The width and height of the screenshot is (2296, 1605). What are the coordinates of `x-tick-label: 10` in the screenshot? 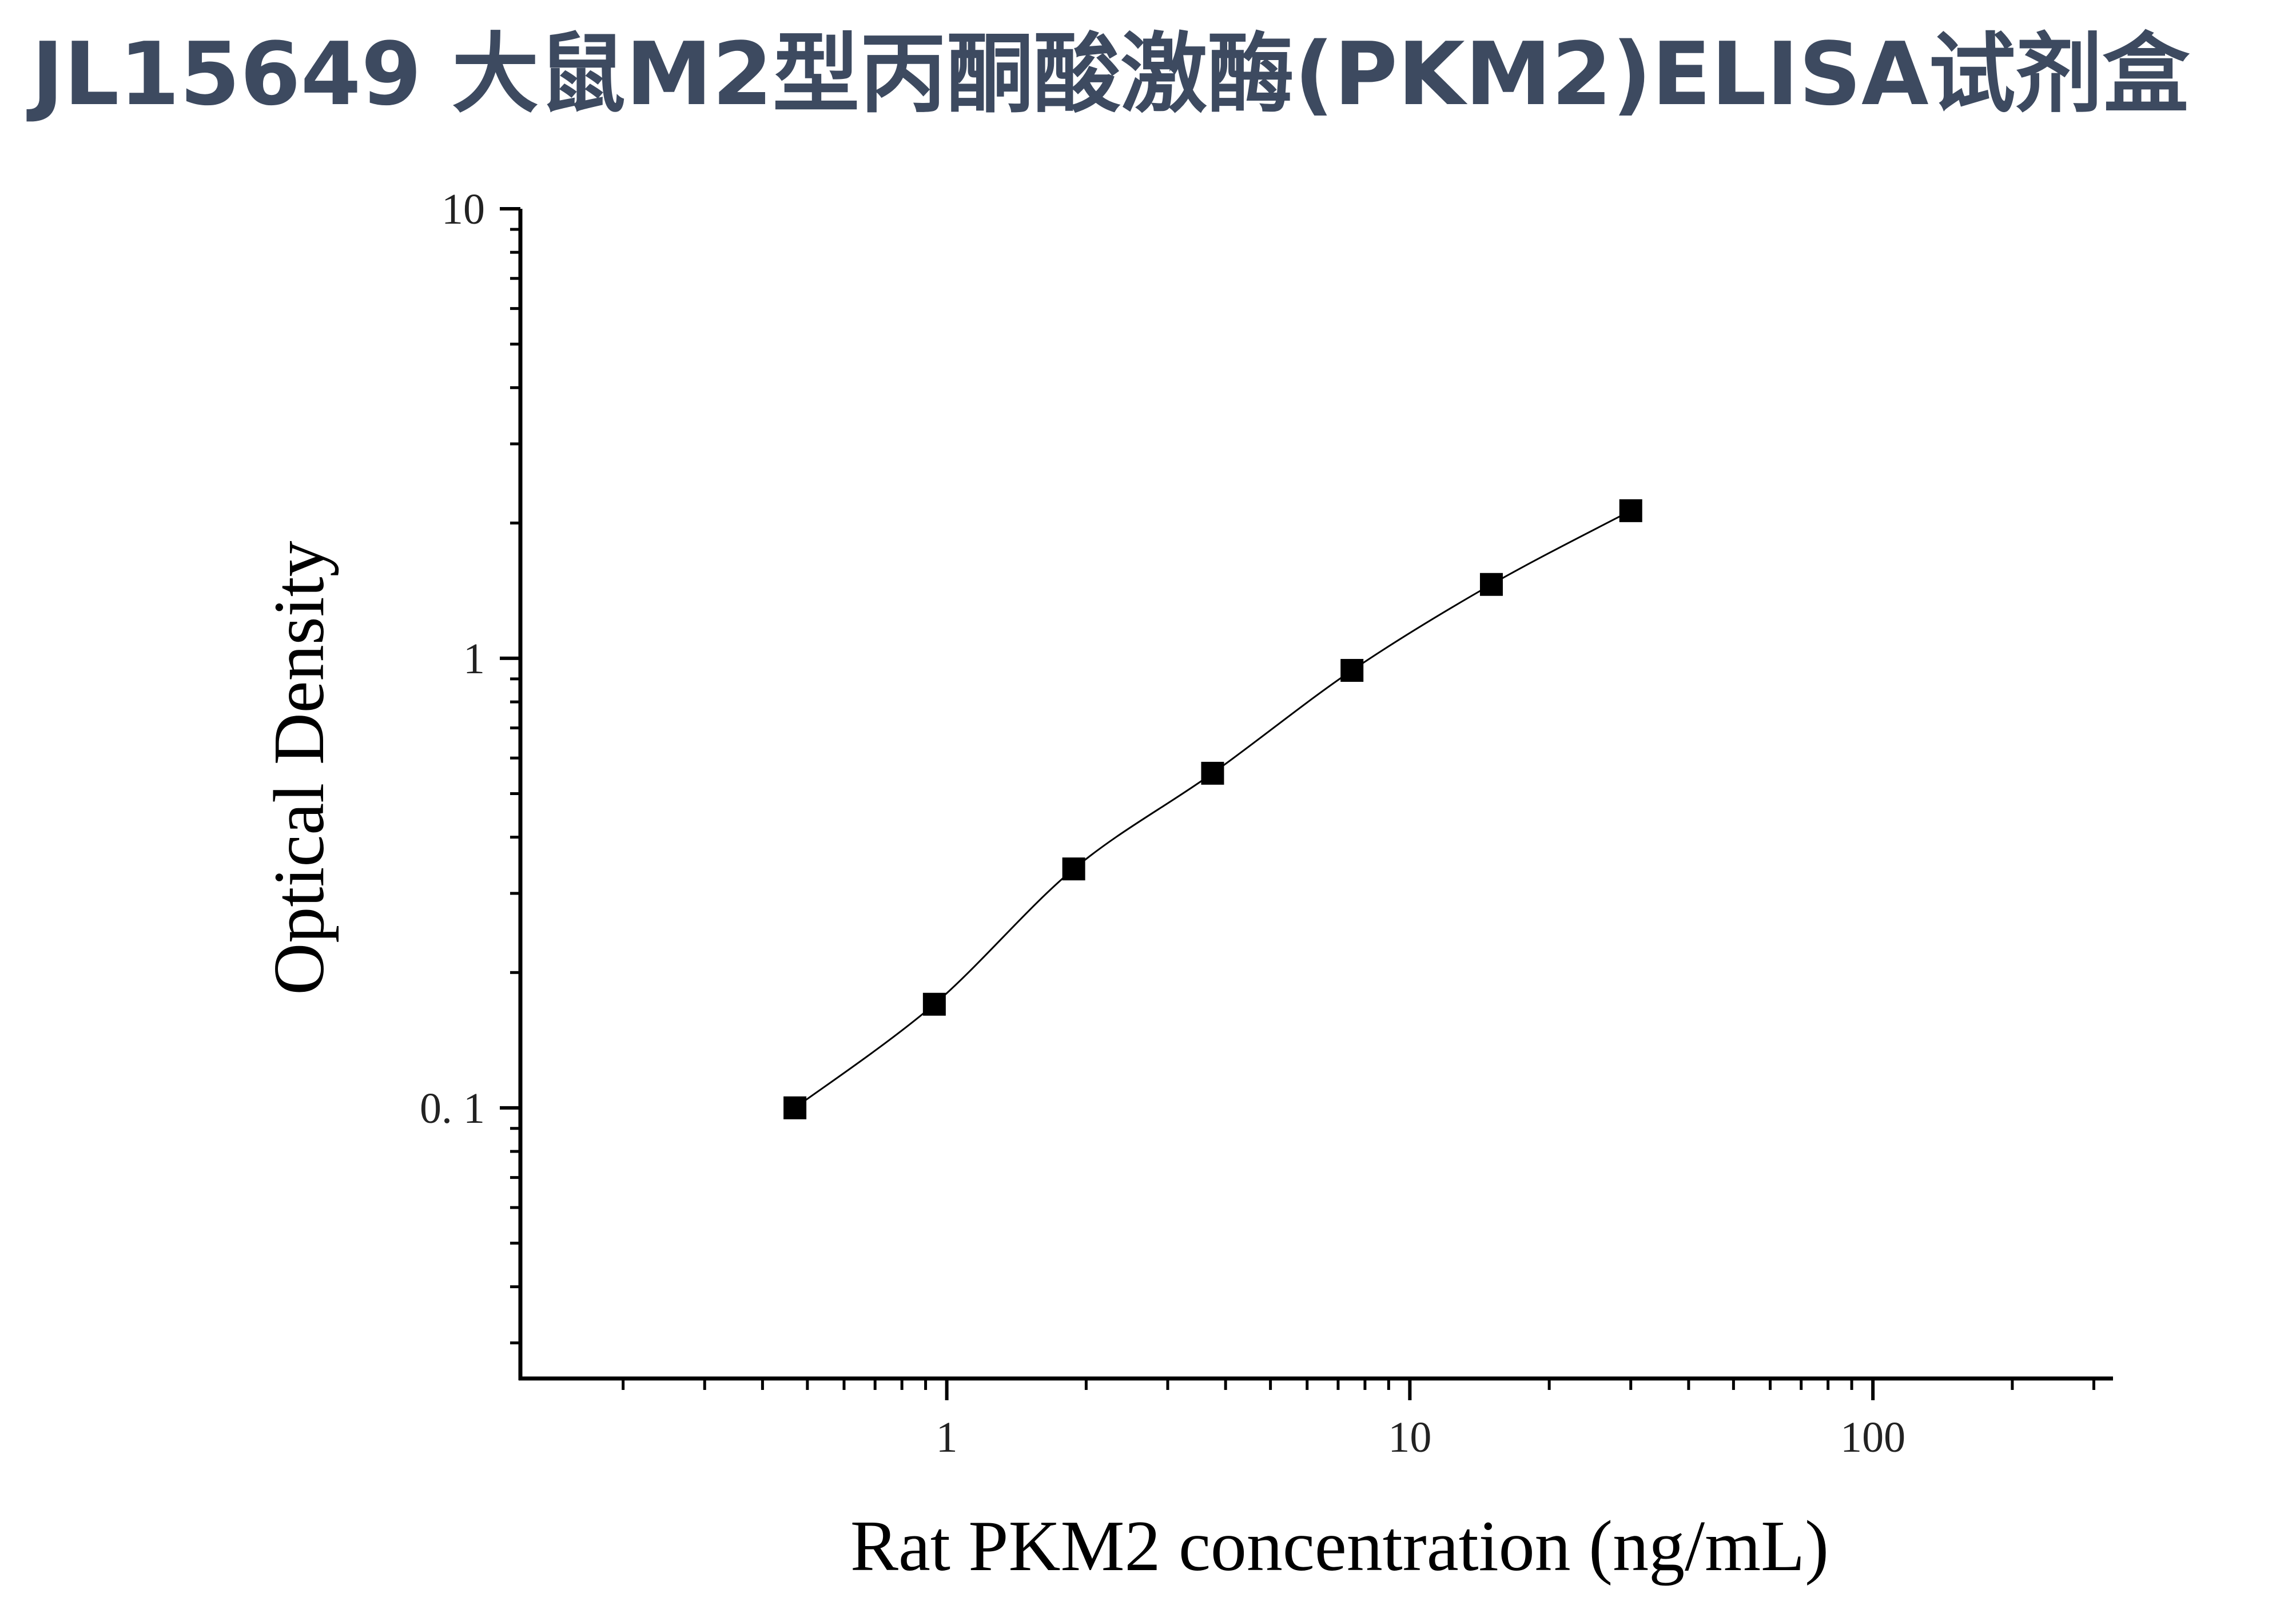 It's located at (1409, 1437).